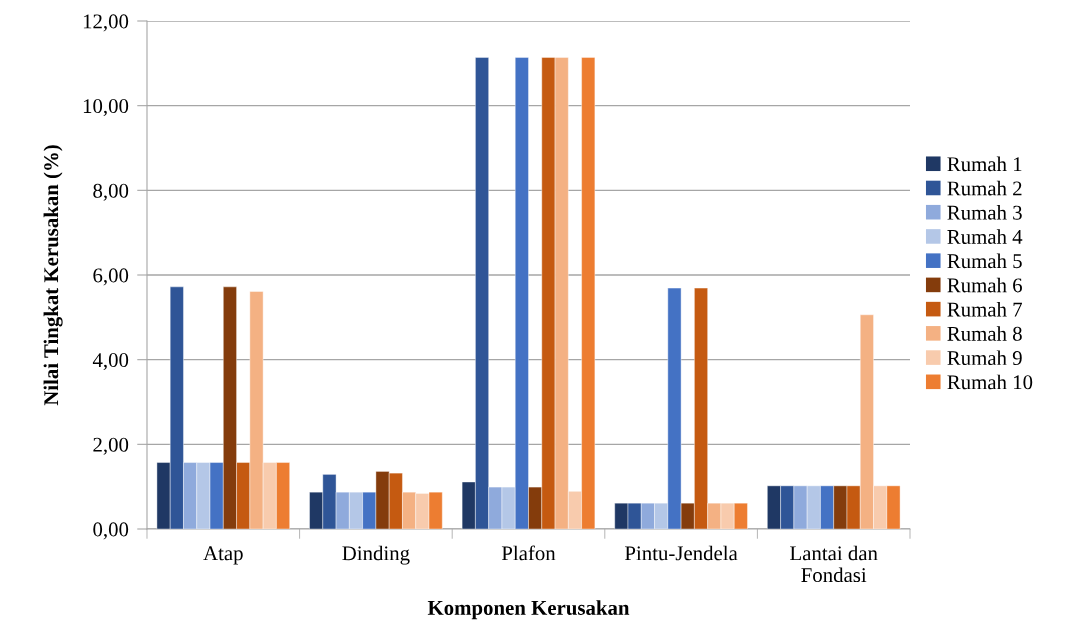  Describe the element at coordinates (223, 555) in the screenshot. I see `x-tick-label: Atap` at that location.